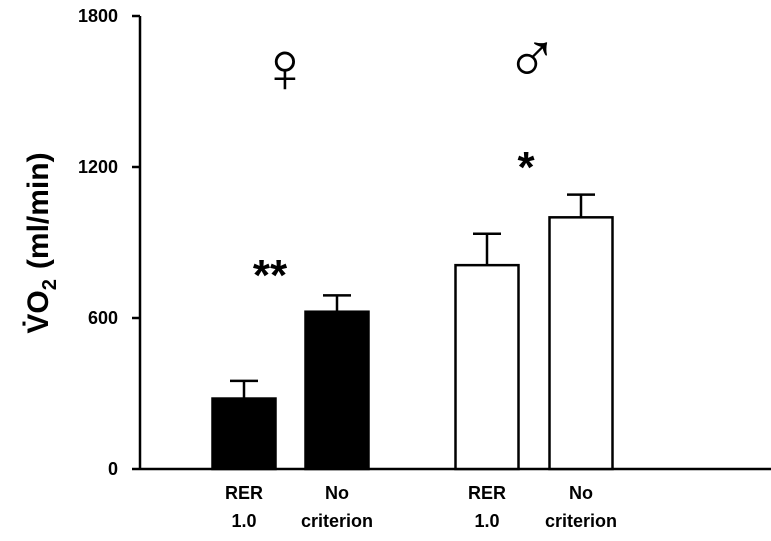 The width and height of the screenshot is (771, 541). I want to click on annotation: **, so click(270, 275).